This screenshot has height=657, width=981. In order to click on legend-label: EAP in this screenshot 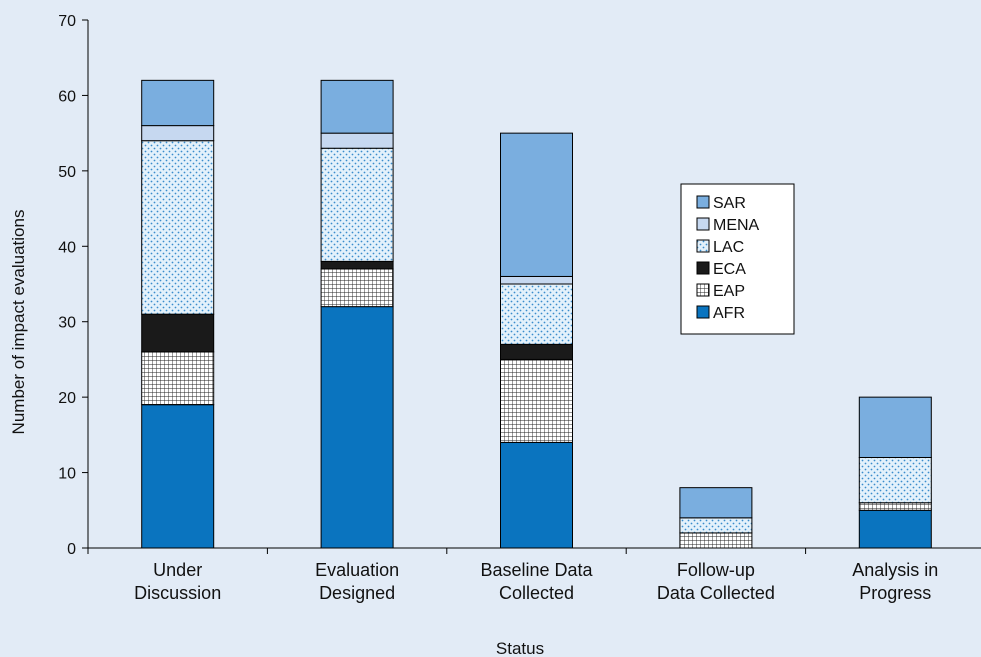, I will do `click(729, 291)`.